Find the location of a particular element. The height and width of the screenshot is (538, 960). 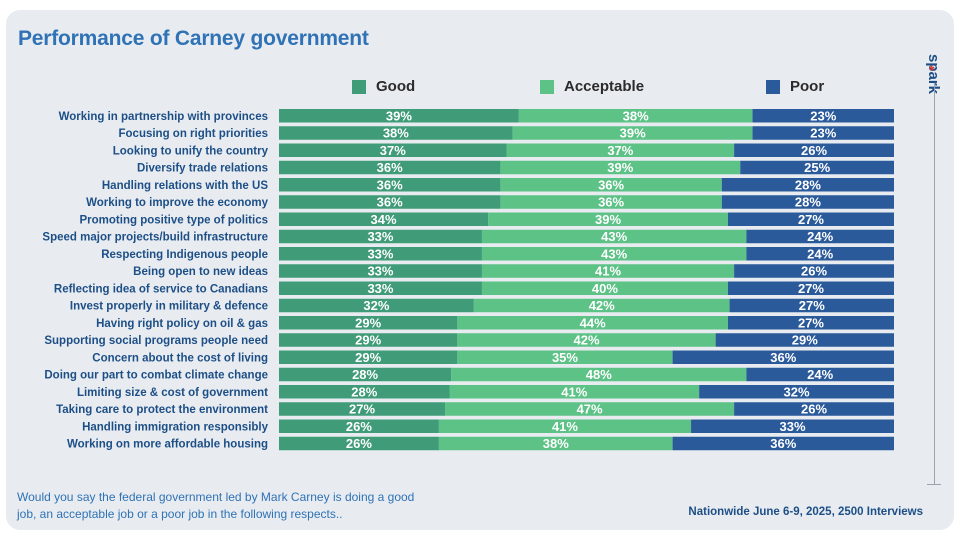

bar-acceptable-speed-major-projects-build-infrastructure is located at coordinates (614, 236).